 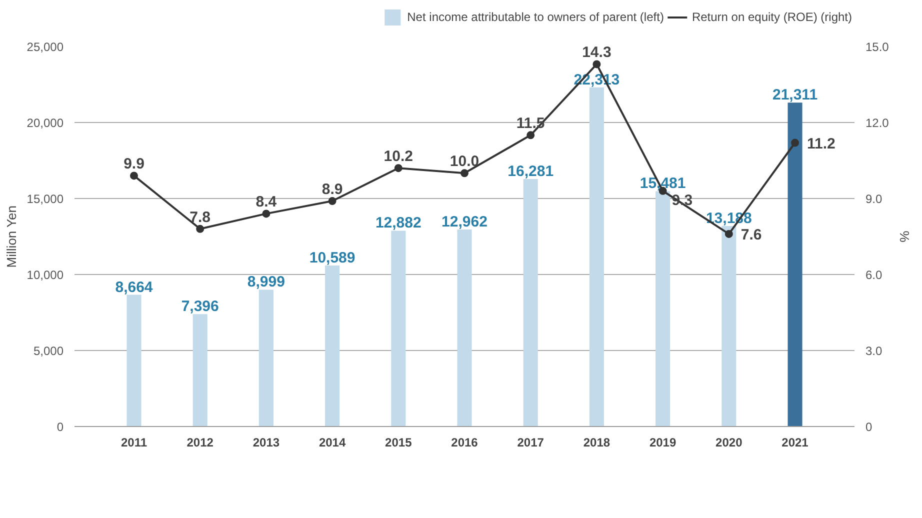 I want to click on data-label: 9.9, so click(x=134, y=164).